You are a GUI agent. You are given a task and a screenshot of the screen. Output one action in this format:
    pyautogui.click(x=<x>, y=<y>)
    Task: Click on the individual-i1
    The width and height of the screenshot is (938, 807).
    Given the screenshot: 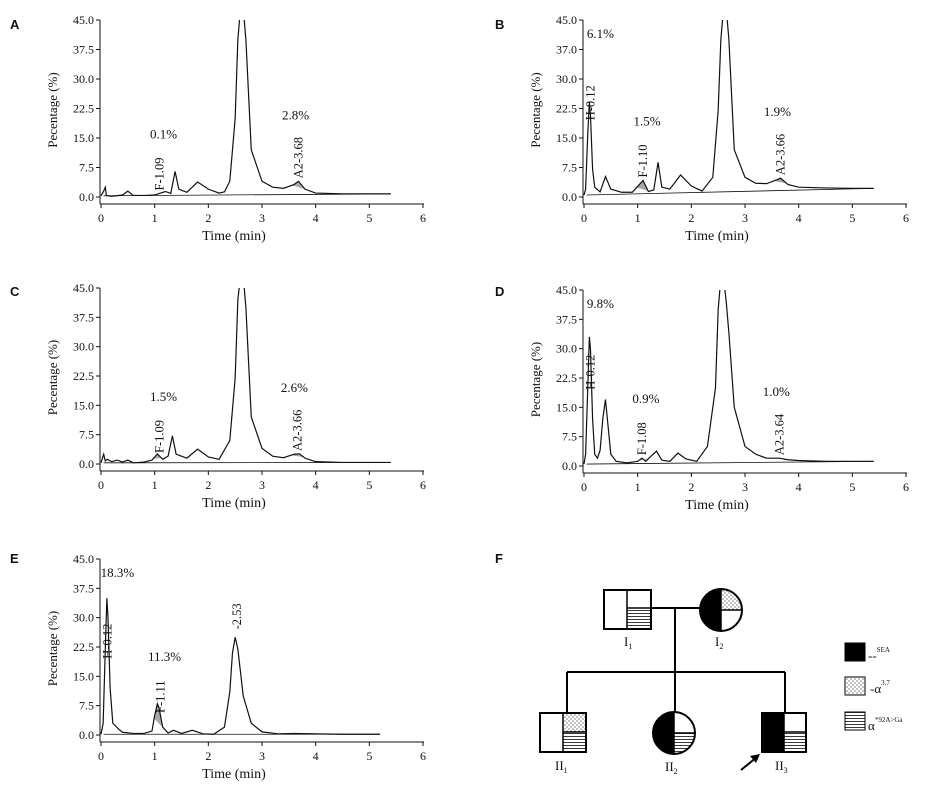 What is the action you would take?
    pyautogui.click(x=627, y=609)
    